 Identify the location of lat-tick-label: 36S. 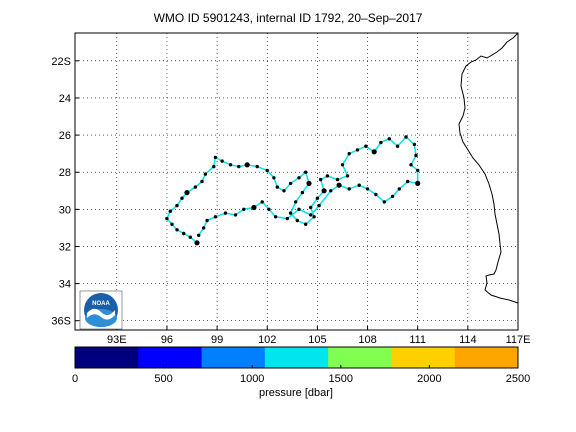
(61, 322).